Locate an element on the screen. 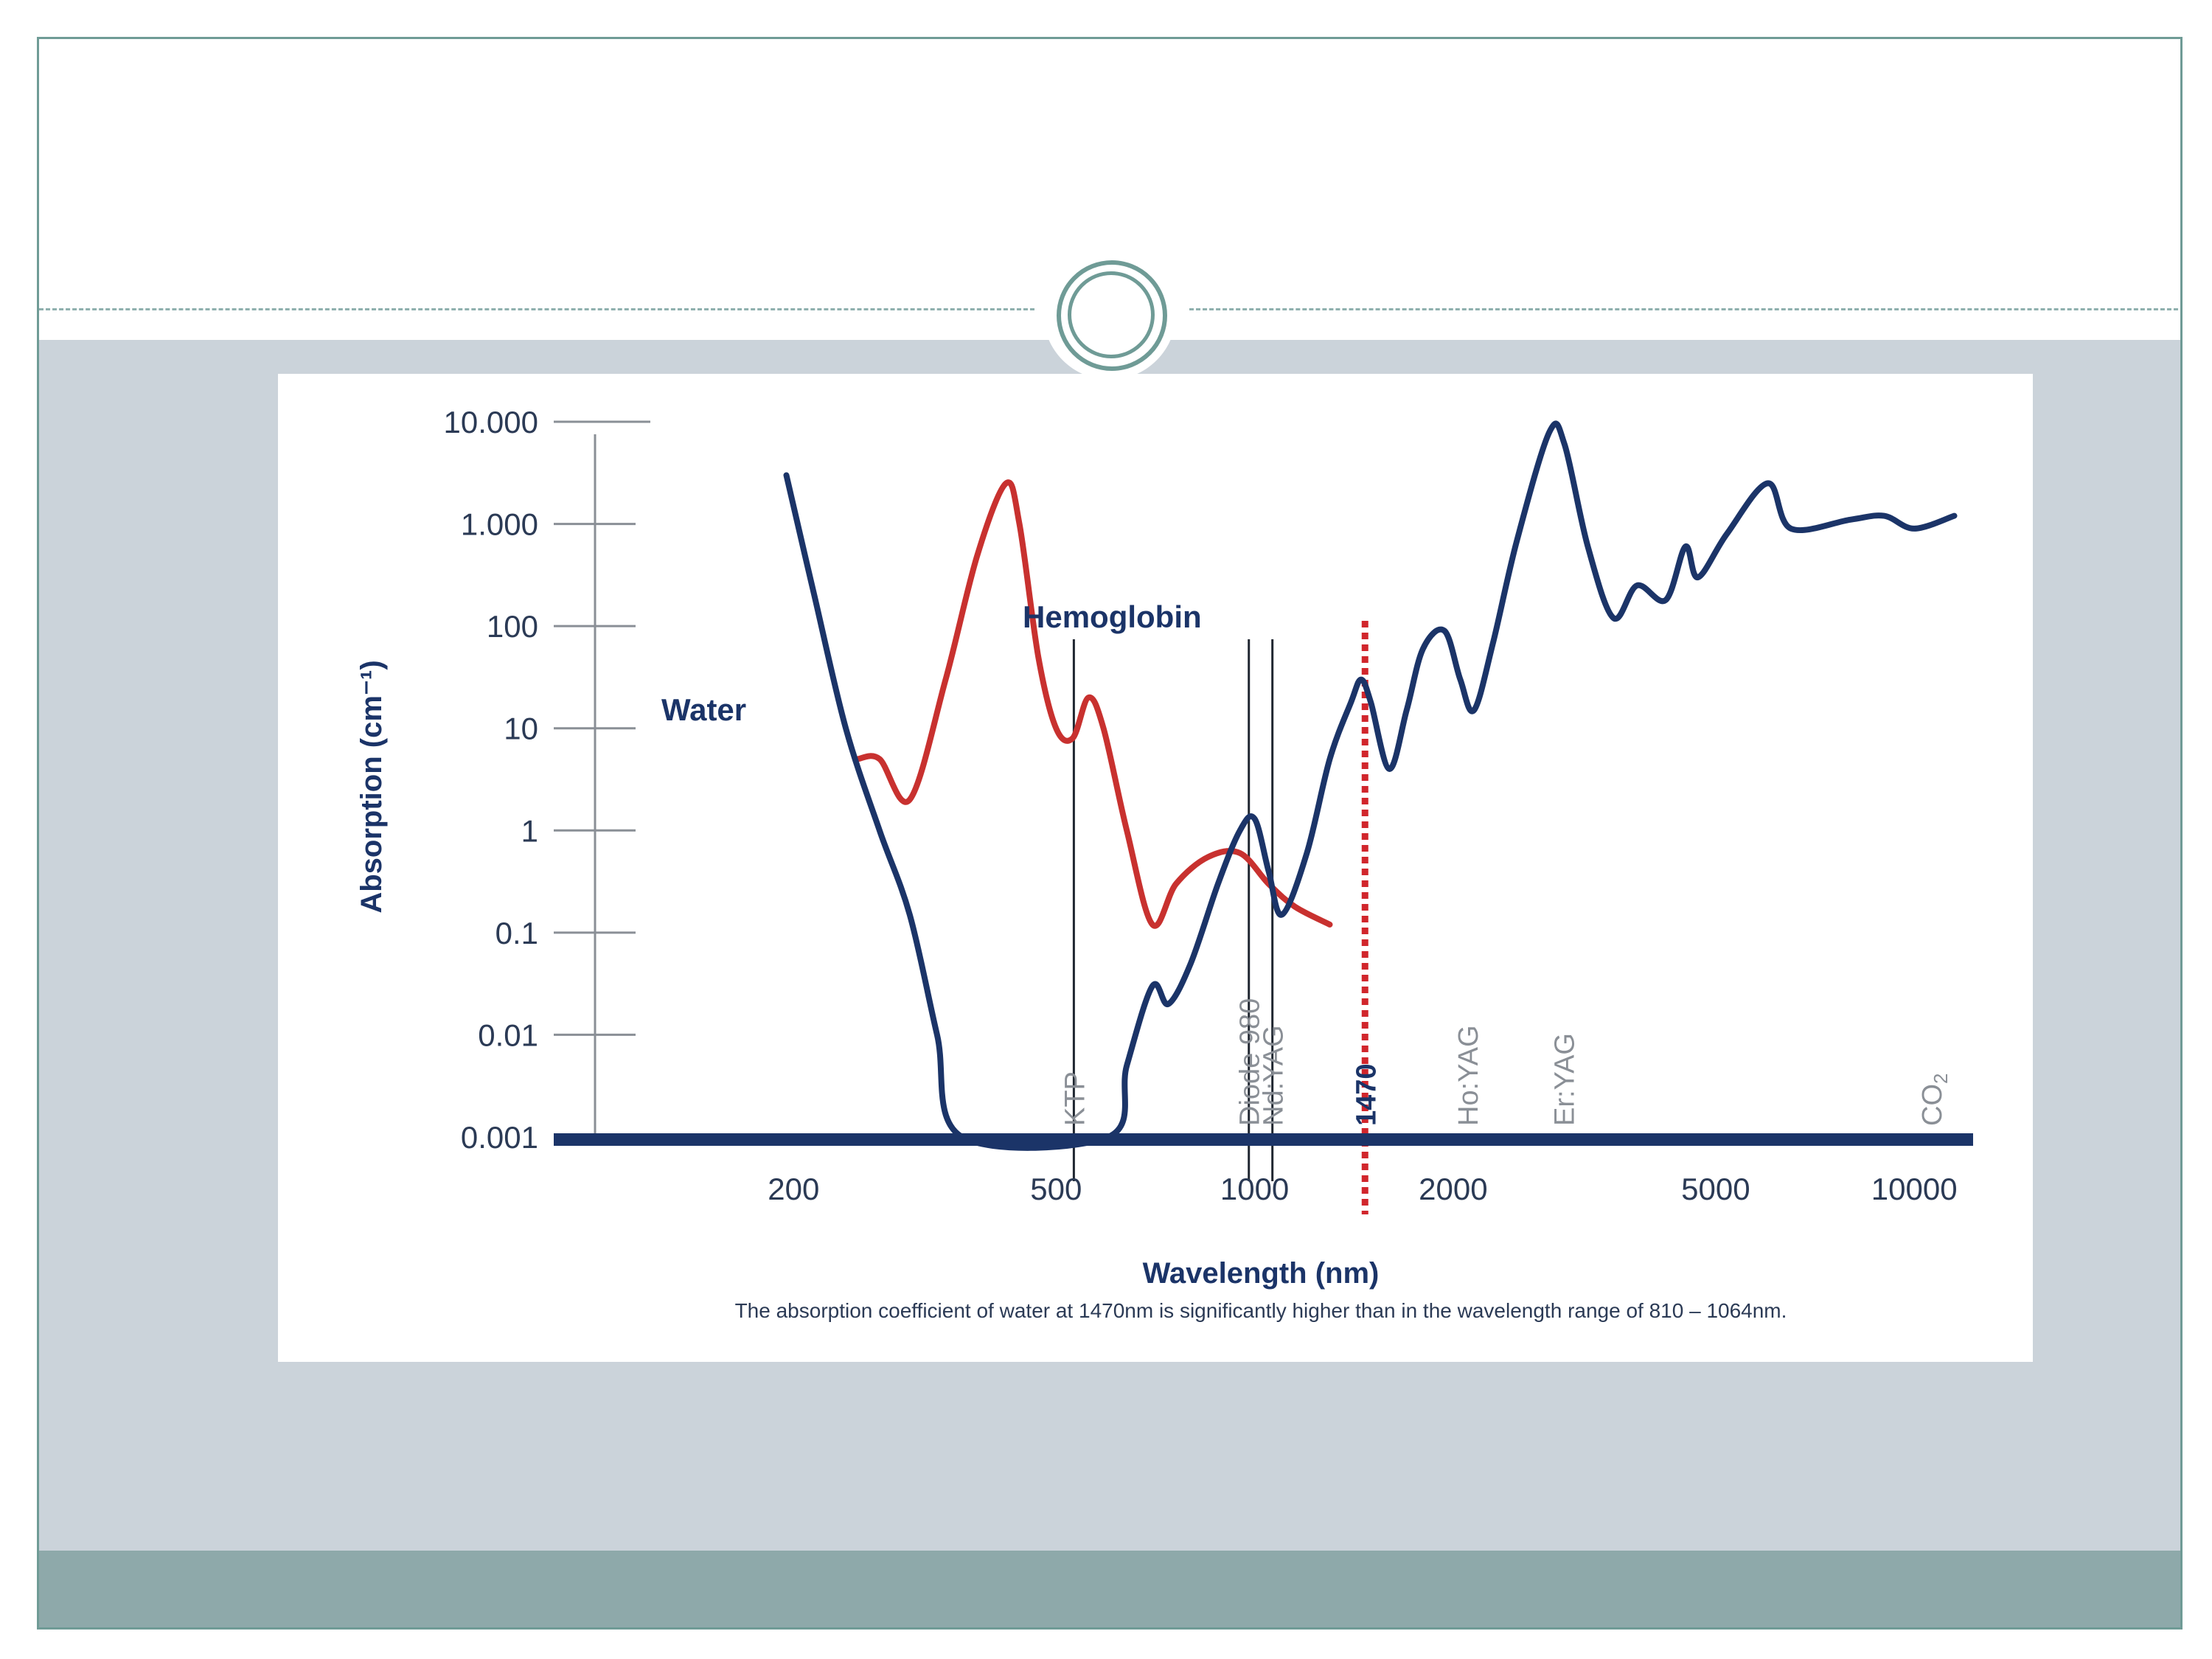 The height and width of the screenshot is (1659, 2212). y-tick-marks is located at coordinates (602, 728).